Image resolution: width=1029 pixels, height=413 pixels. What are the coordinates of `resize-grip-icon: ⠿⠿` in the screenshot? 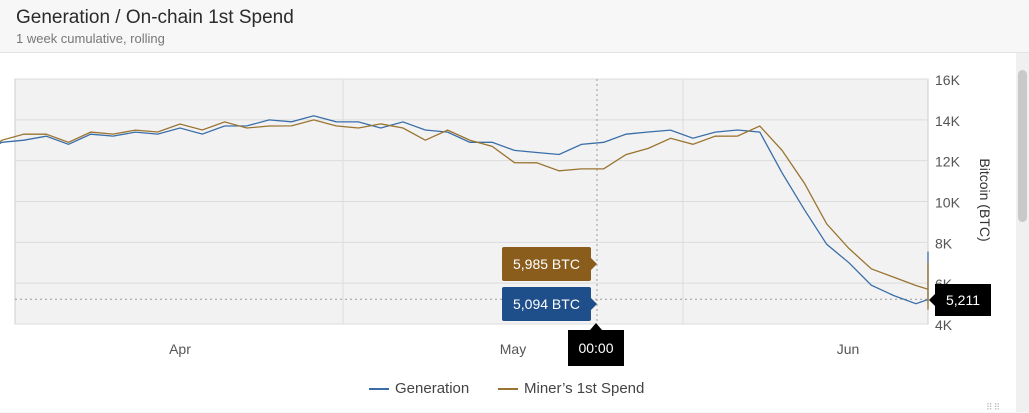 It's located at (994, 407).